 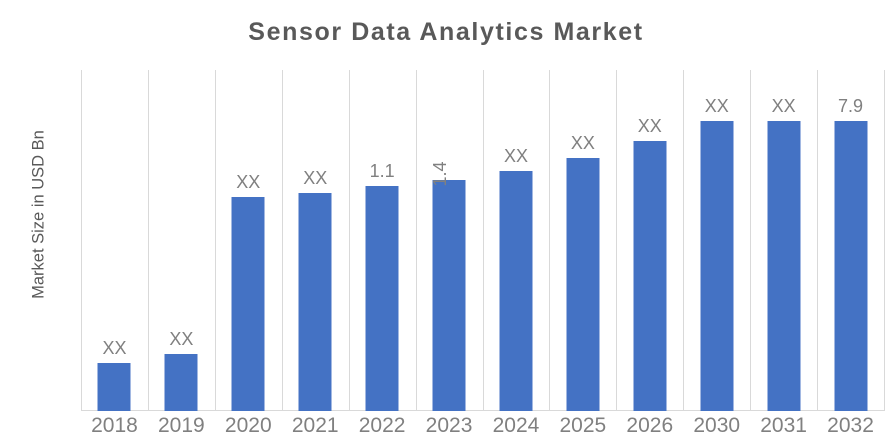 I want to click on bar-group: 7.9, so click(x=850, y=240).